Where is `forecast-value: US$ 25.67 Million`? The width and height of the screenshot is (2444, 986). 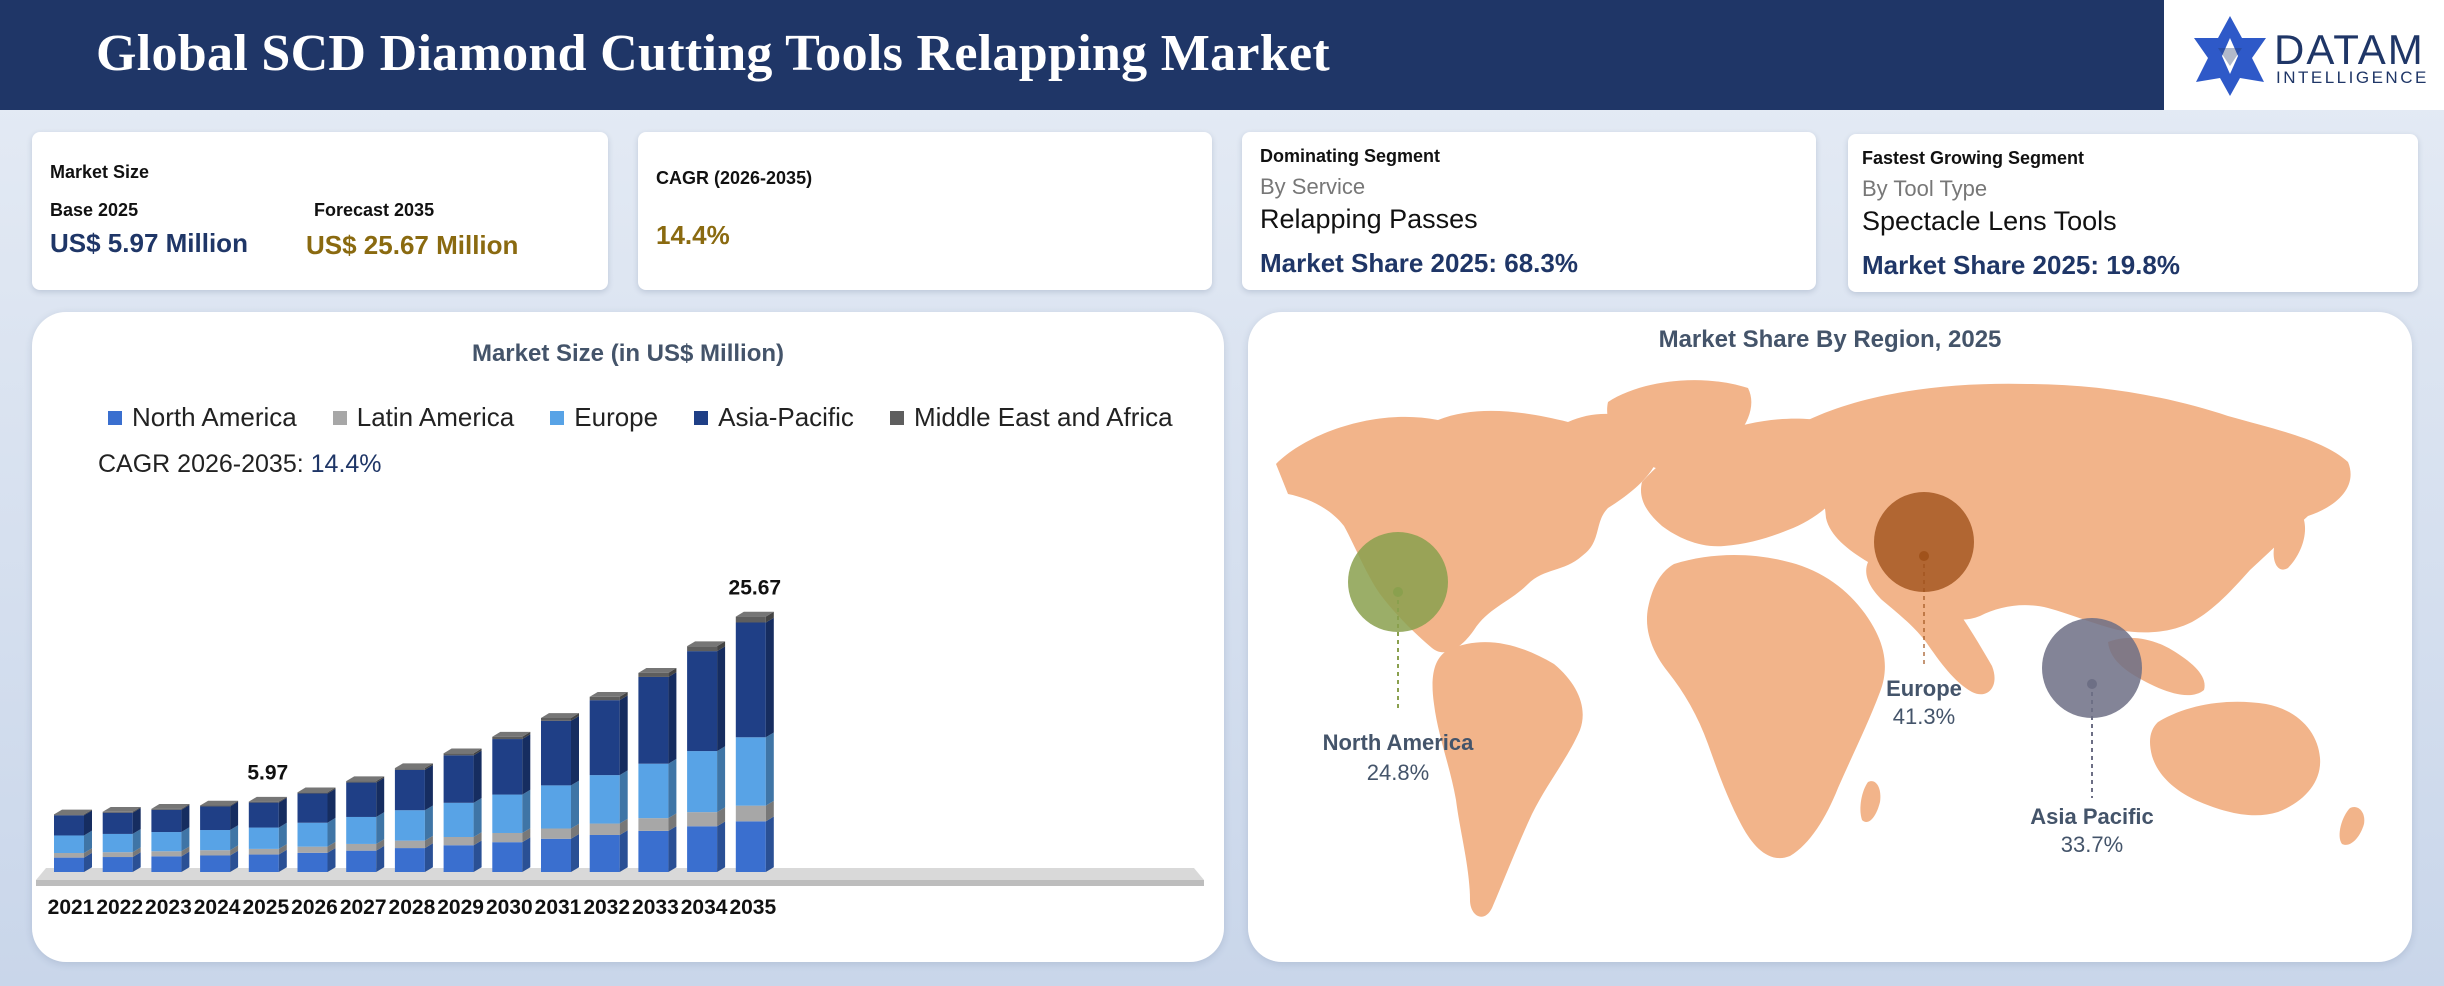
forecast-value: US$ 25.67 Million is located at coordinates (412, 245).